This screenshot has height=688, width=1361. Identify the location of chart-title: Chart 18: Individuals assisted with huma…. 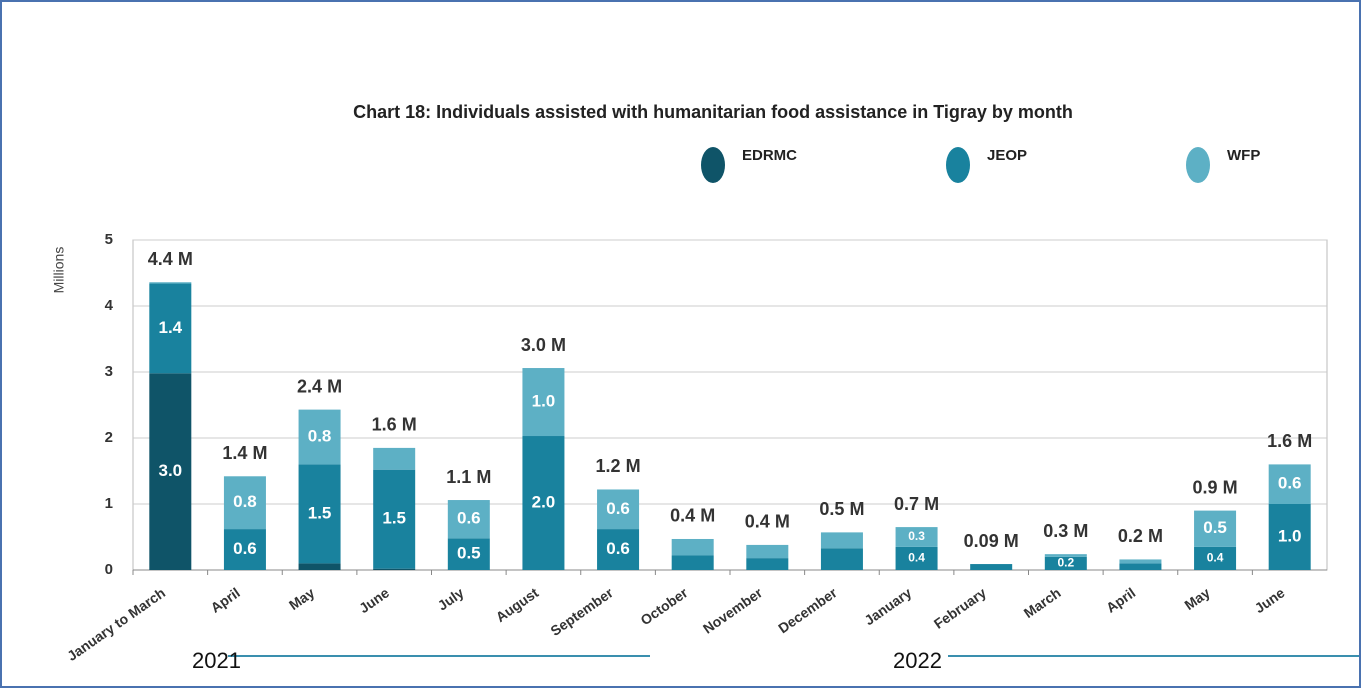
(713, 112).